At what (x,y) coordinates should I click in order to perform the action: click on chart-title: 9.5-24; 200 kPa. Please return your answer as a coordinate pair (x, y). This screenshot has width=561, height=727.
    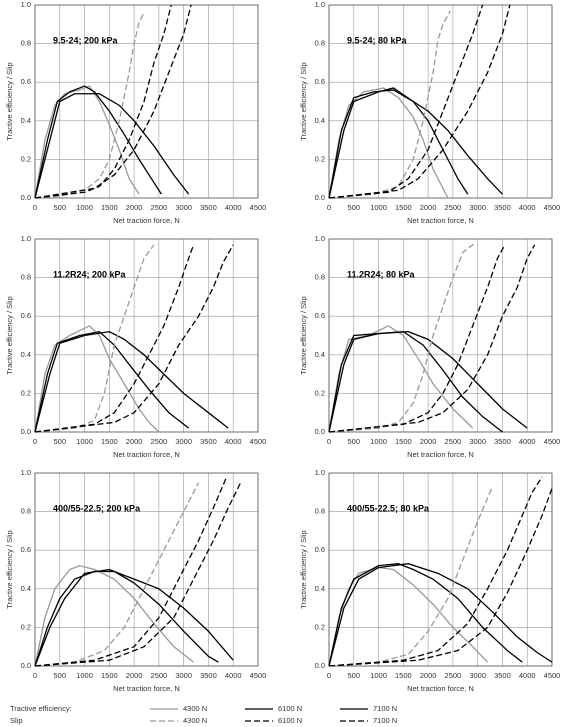
    Looking at the image, I should click on (86, 40).